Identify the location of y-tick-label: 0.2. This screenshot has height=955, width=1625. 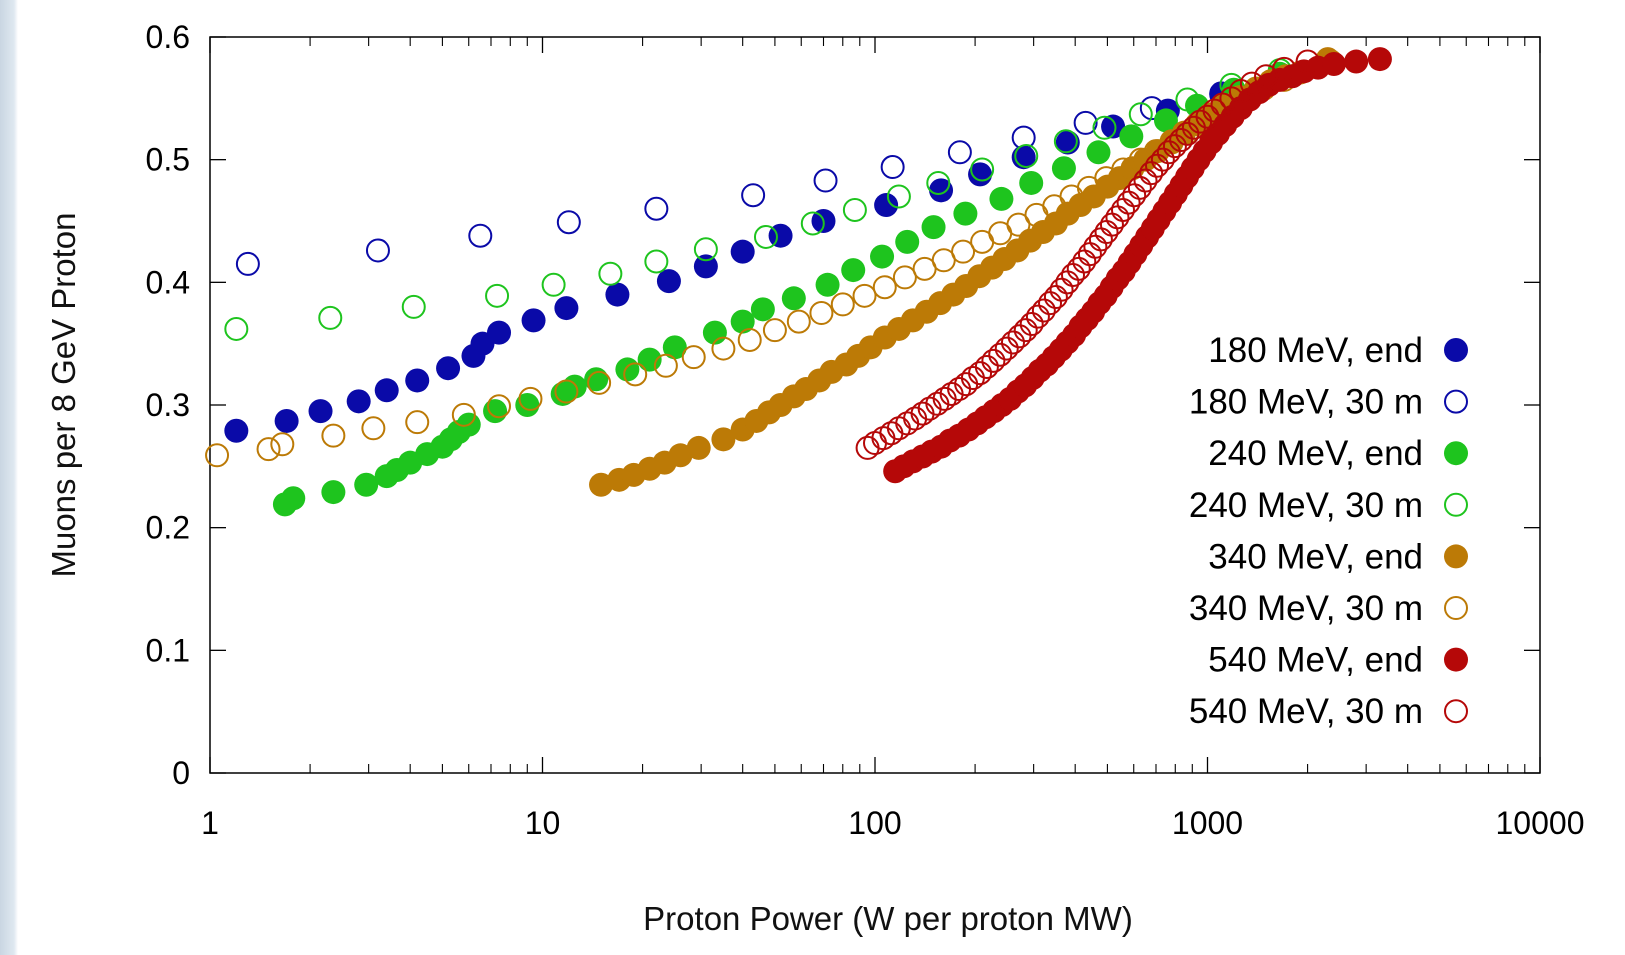
(168, 528).